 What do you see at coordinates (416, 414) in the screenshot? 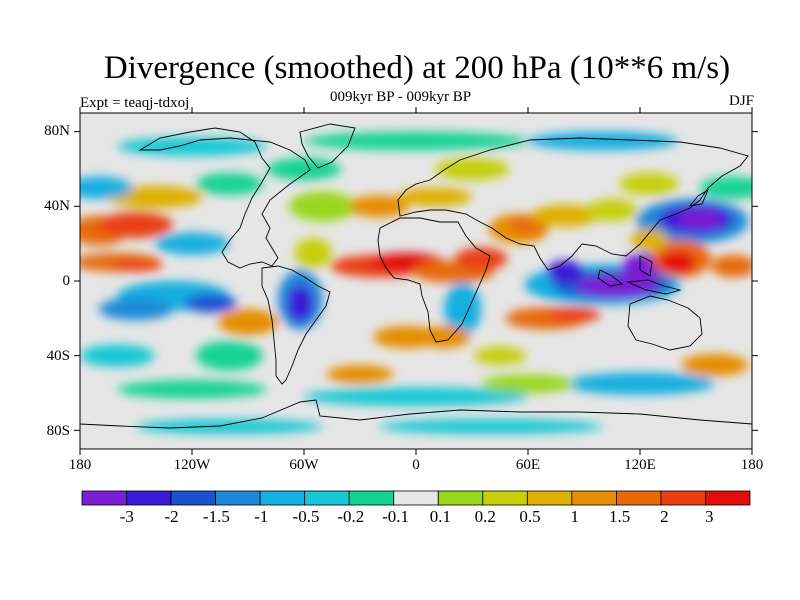
I see `coast-antarctica` at bounding box center [416, 414].